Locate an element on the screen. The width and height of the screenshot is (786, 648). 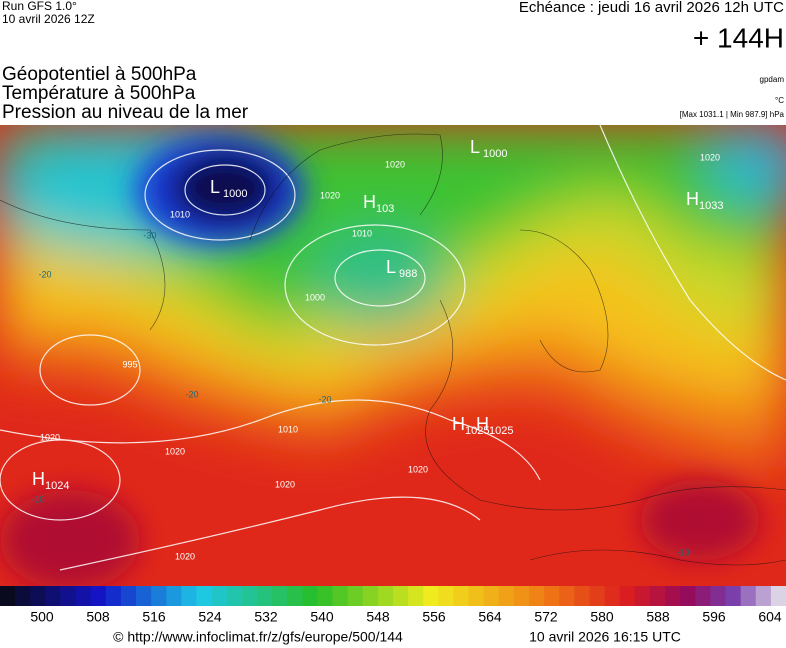
lead-time: + 144H is located at coordinates (738, 37).